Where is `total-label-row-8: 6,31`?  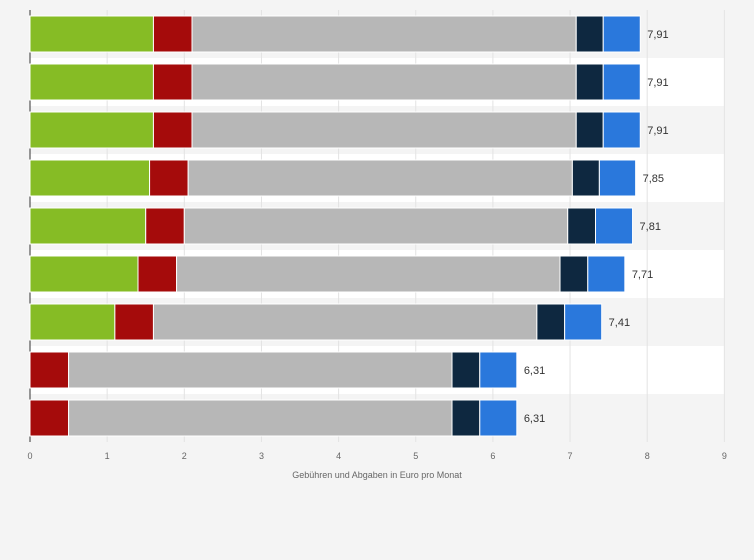 total-label-row-8: 6,31 is located at coordinates (534, 371).